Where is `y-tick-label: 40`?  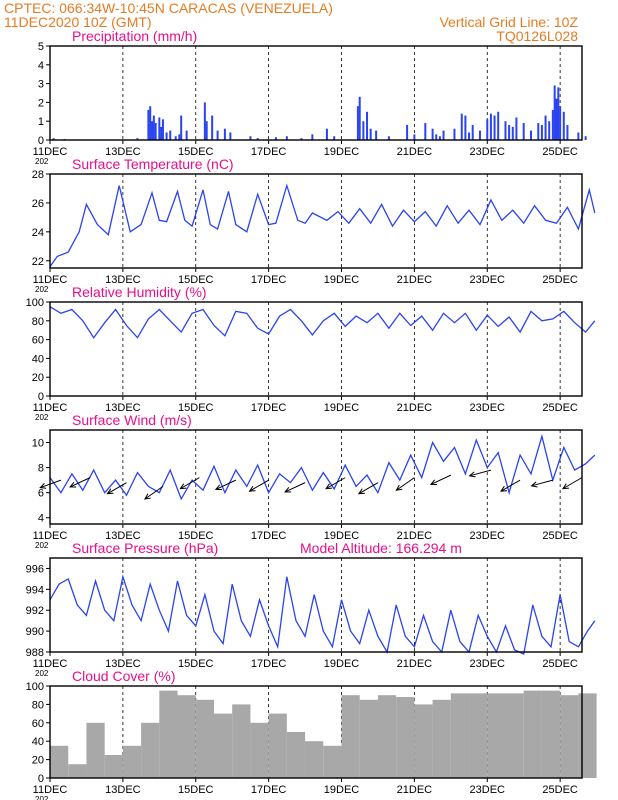
y-tick-label: 40 is located at coordinates (38, 359).